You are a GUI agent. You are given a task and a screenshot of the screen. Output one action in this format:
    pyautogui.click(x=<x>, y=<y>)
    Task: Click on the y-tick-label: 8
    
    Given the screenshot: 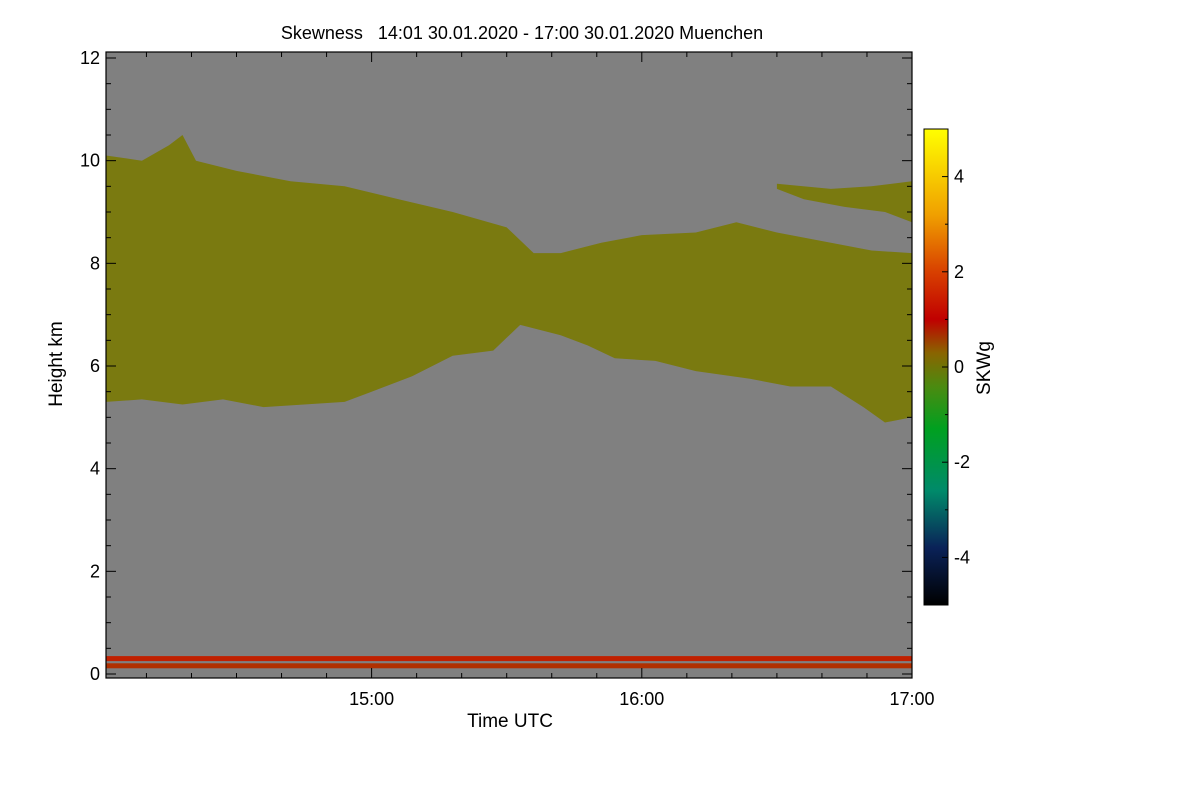 What is the action you would take?
    pyautogui.click(x=95, y=263)
    